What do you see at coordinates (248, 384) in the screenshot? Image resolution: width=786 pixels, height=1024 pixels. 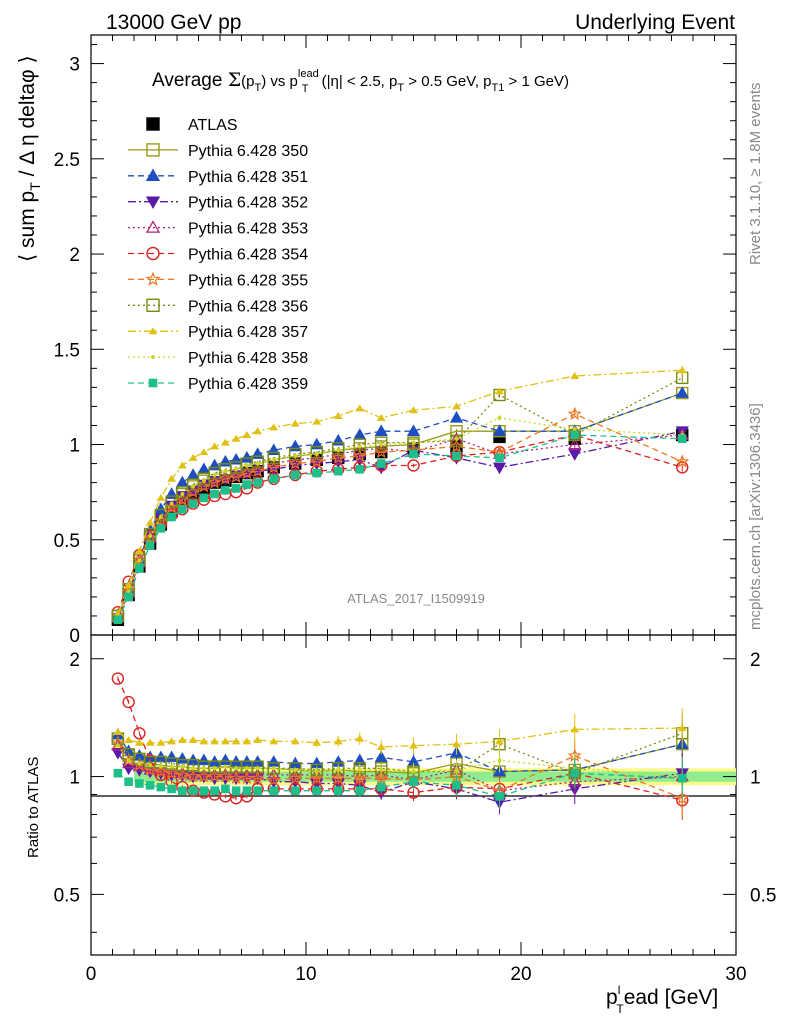 I see `legend-label: Pythia 6.428 359` at bounding box center [248, 384].